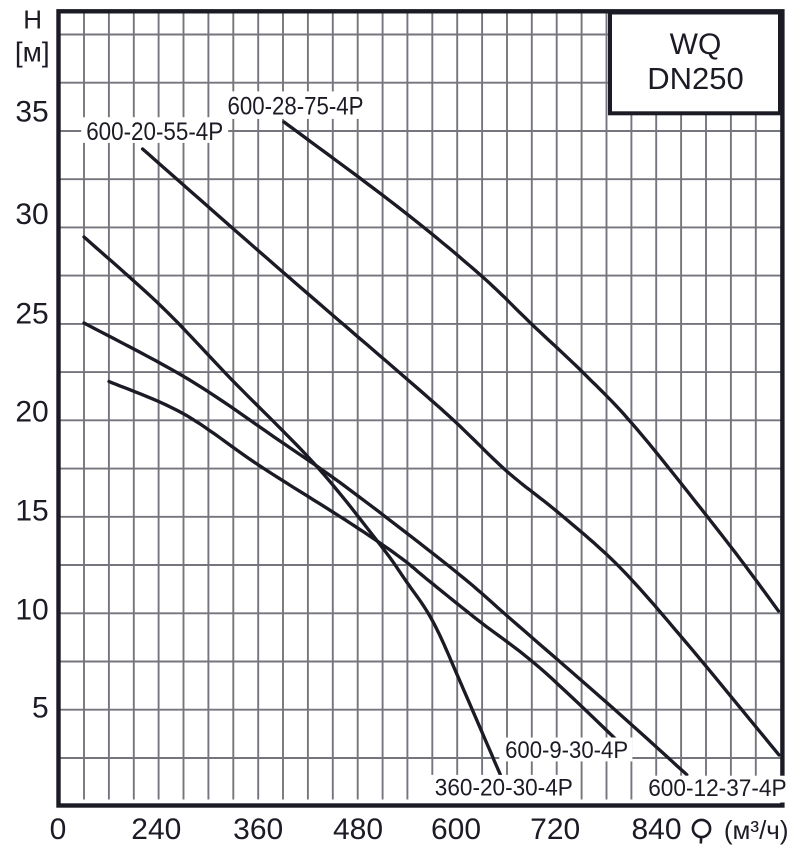 The height and width of the screenshot is (853, 802). Describe the element at coordinates (156, 829) in the screenshot. I see `svg-text: 240` at that location.